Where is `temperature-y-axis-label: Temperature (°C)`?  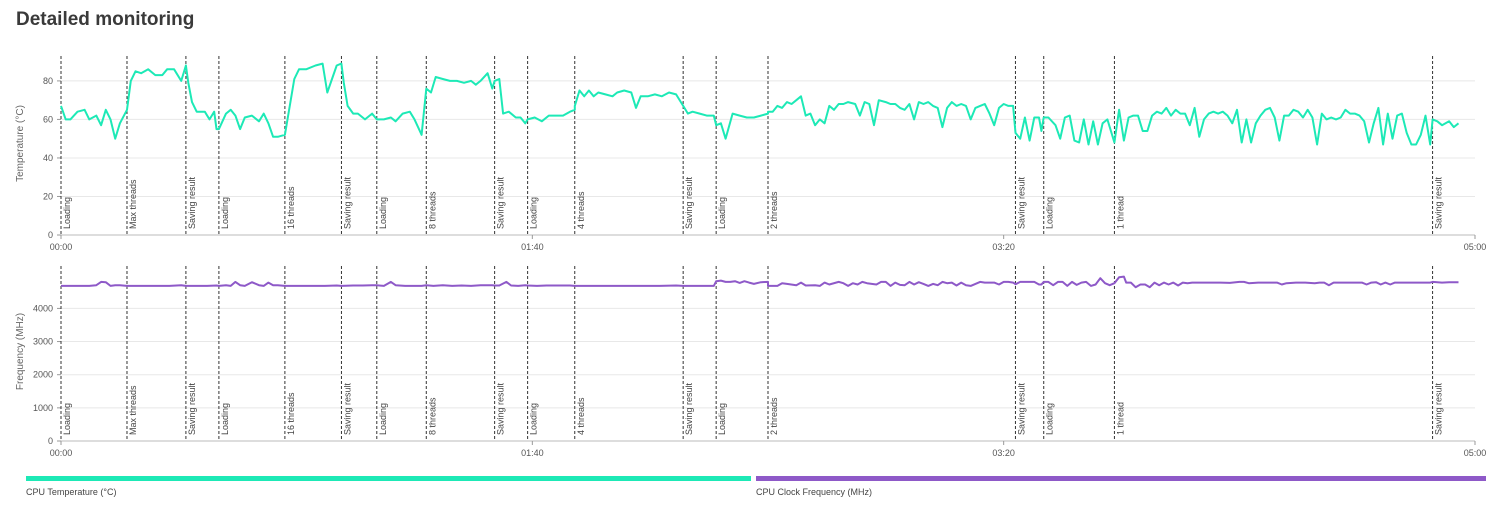
temperature-y-axis-label: Temperature (°C) is located at coordinates (20, 143).